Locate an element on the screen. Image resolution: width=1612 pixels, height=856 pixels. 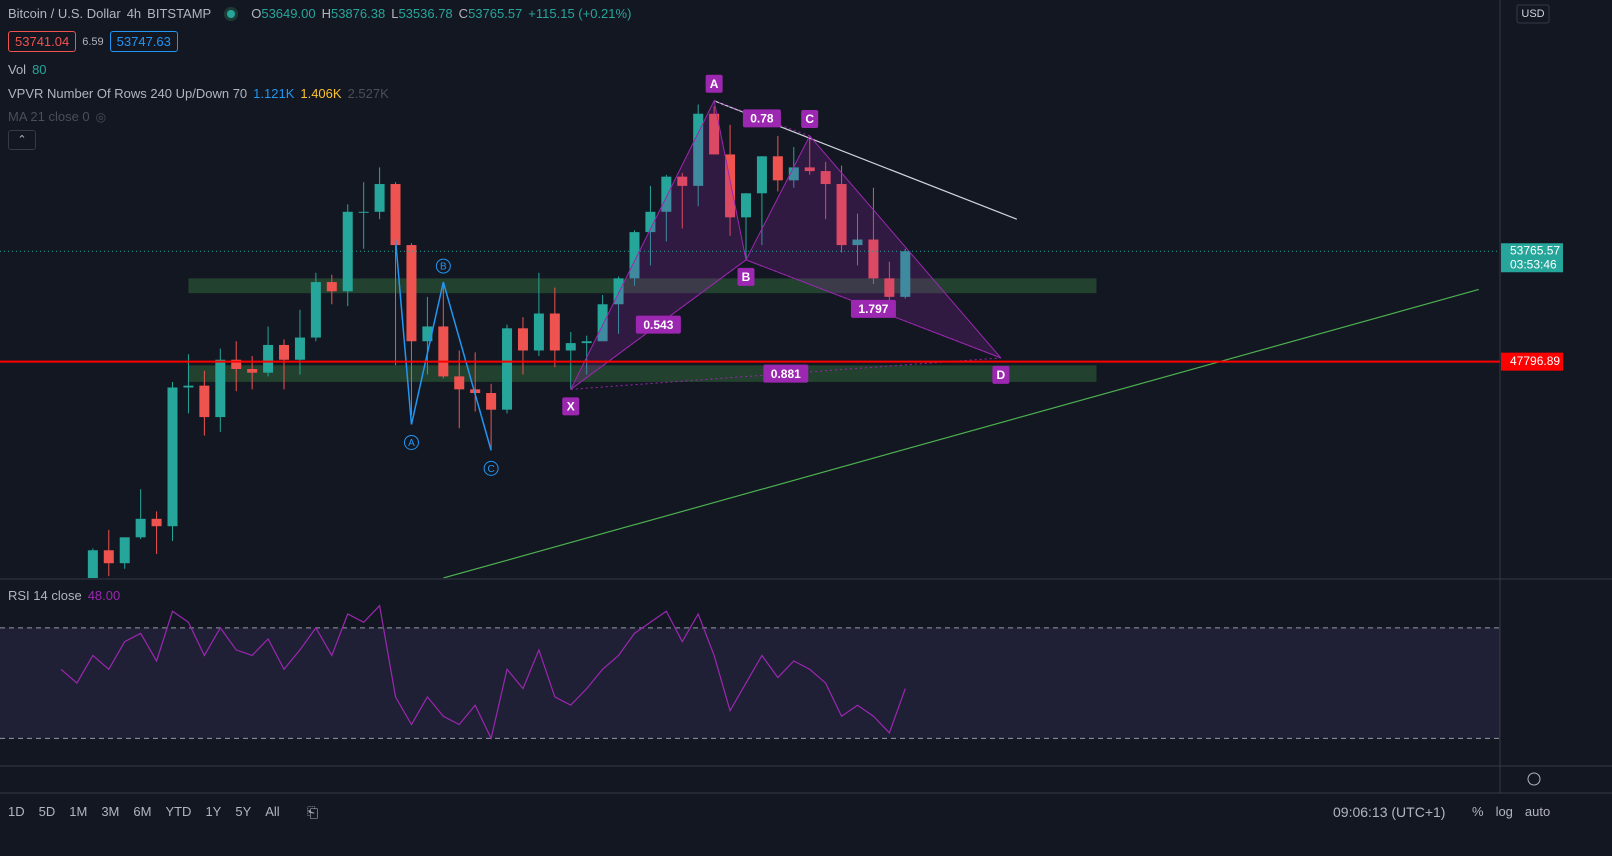
k: O is located at coordinates (256, 13).